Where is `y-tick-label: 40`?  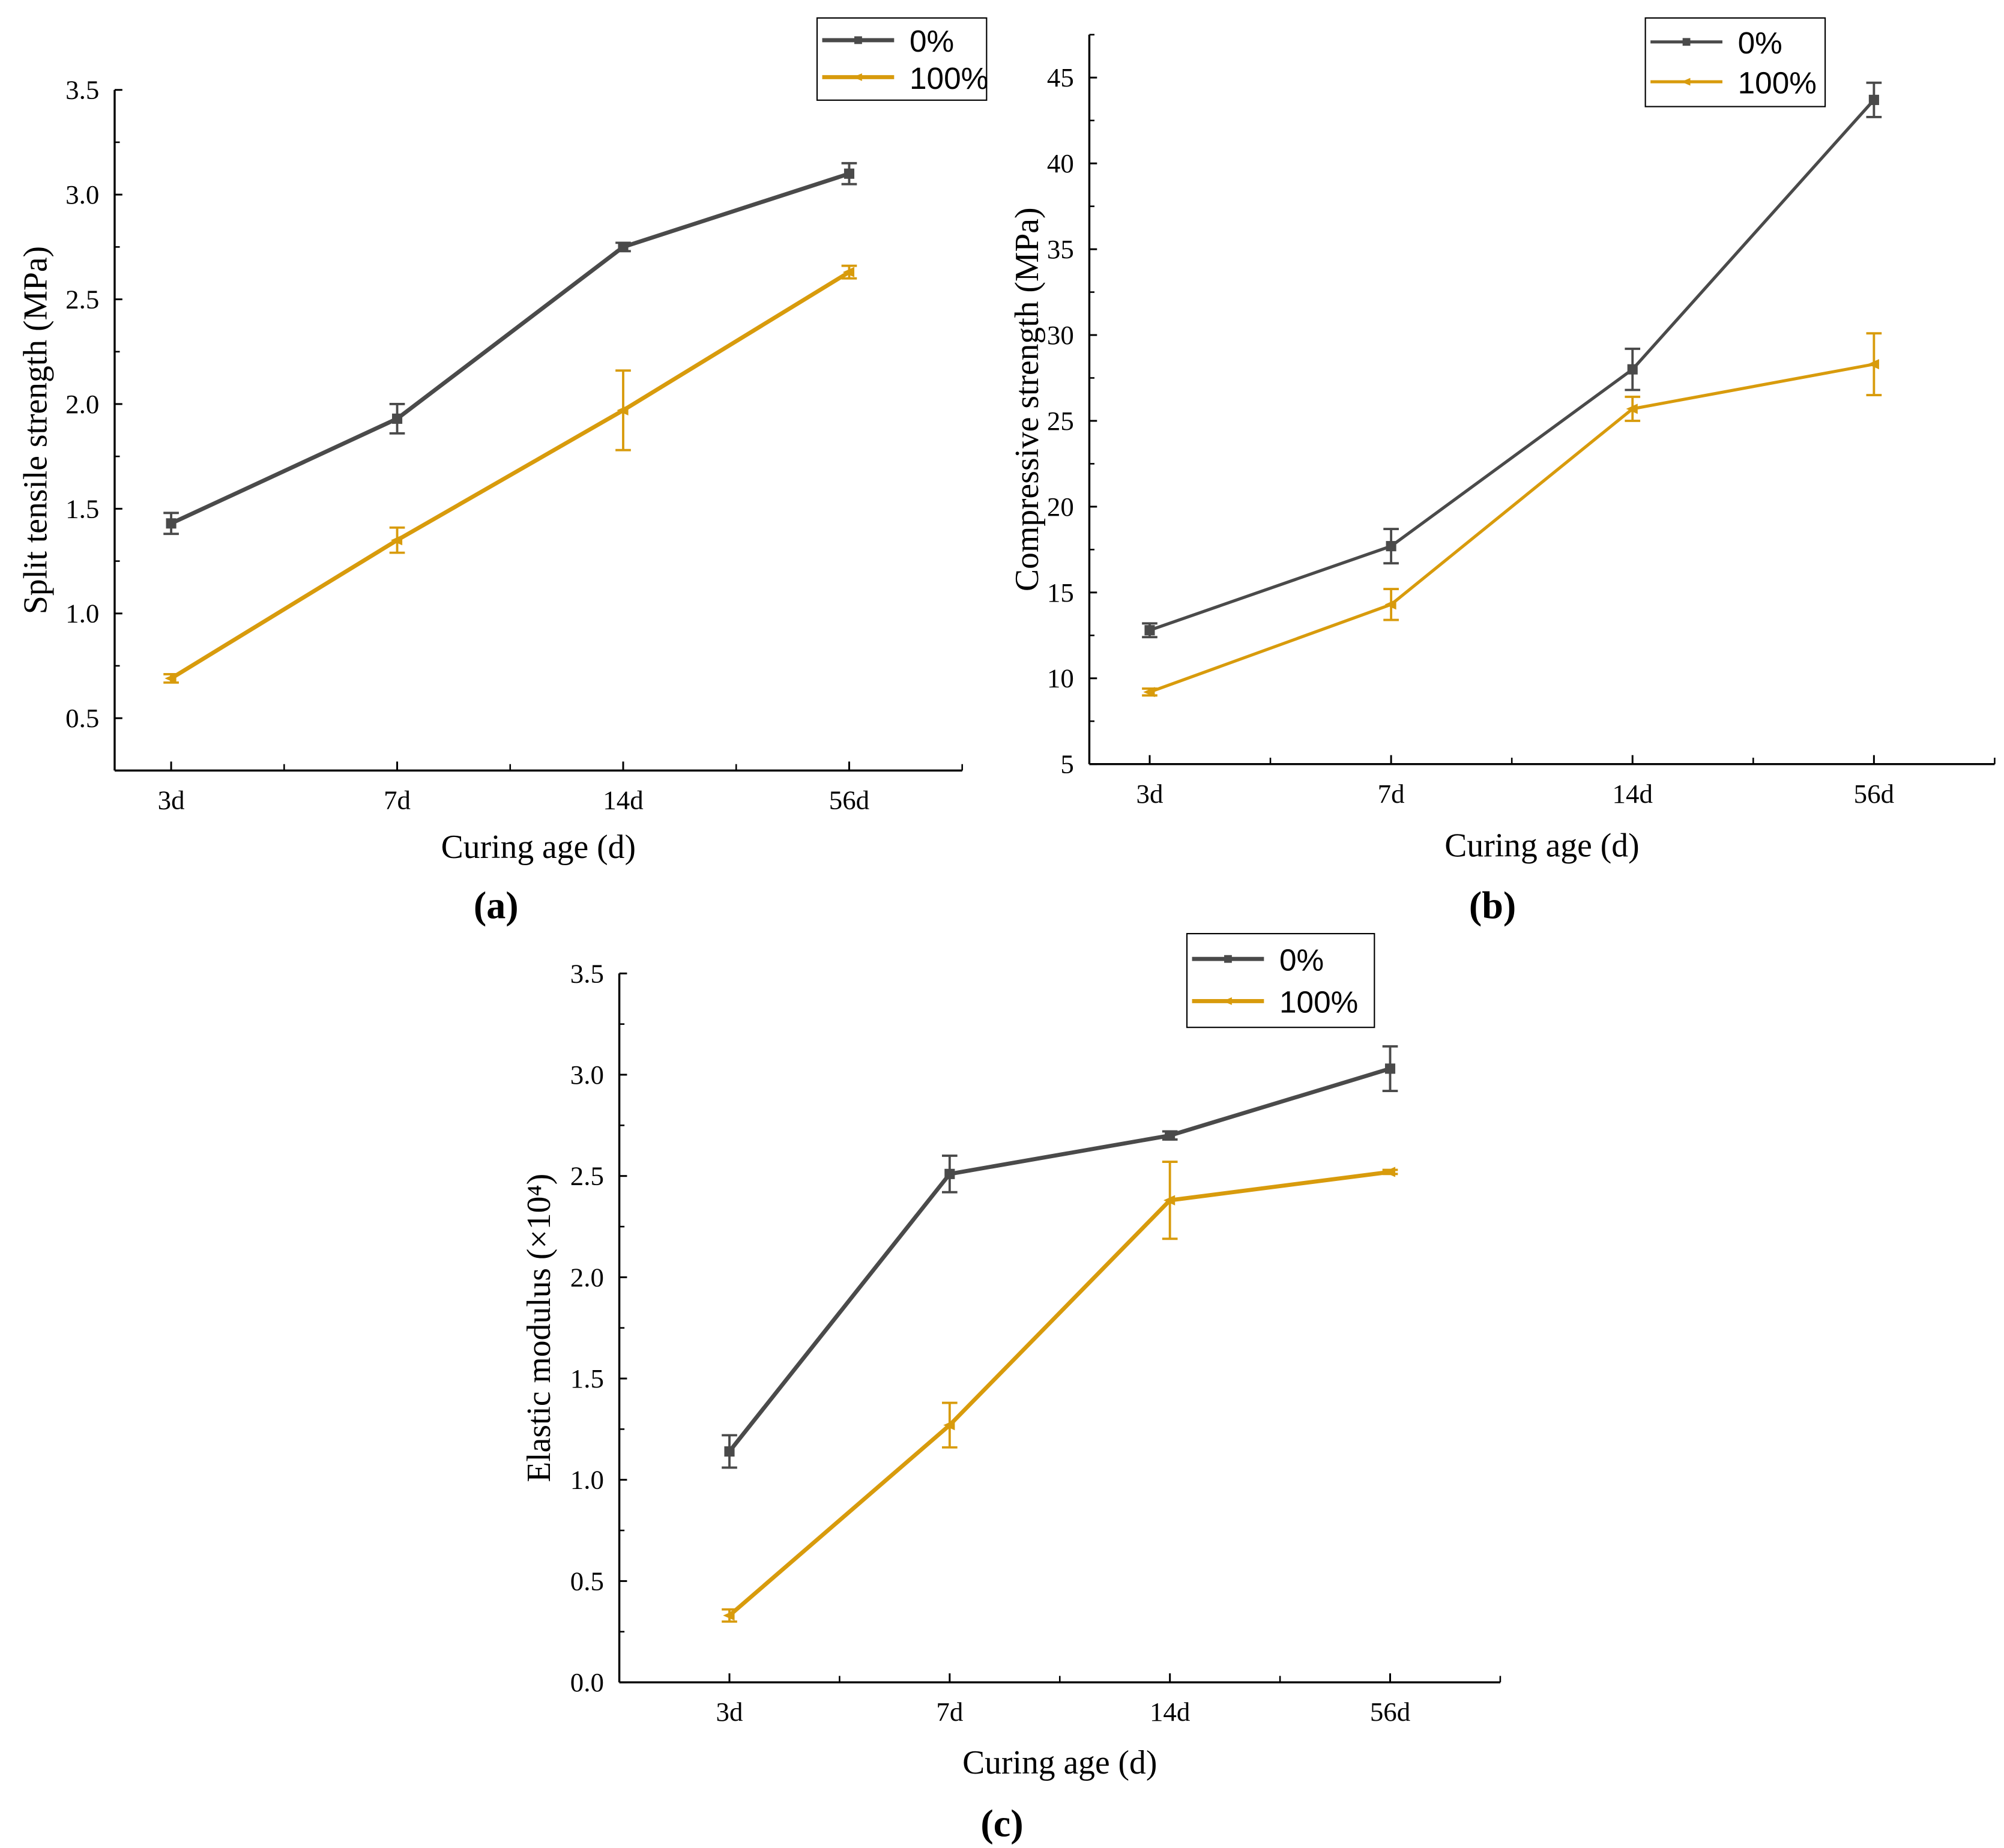
y-tick-label: 40 is located at coordinates (1060, 163).